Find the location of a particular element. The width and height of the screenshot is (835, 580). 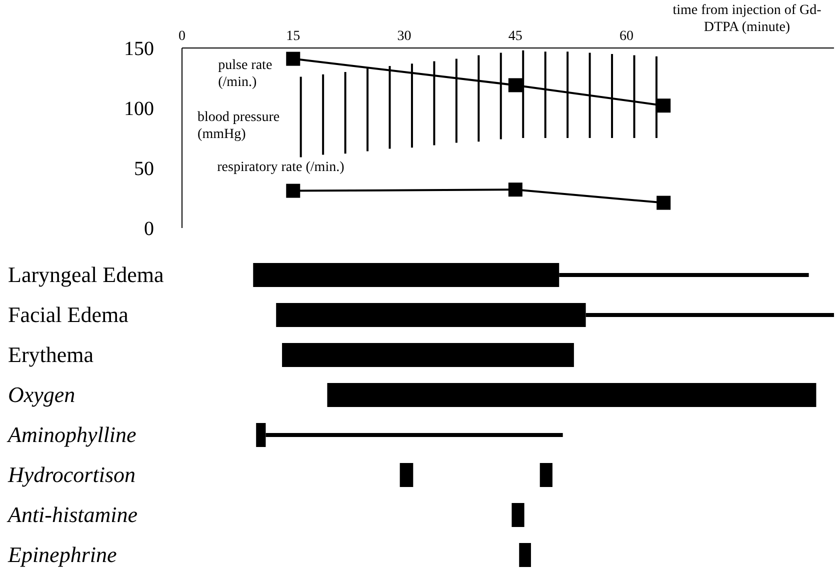

x-tick-label: 45 is located at coordinates (515, 36).